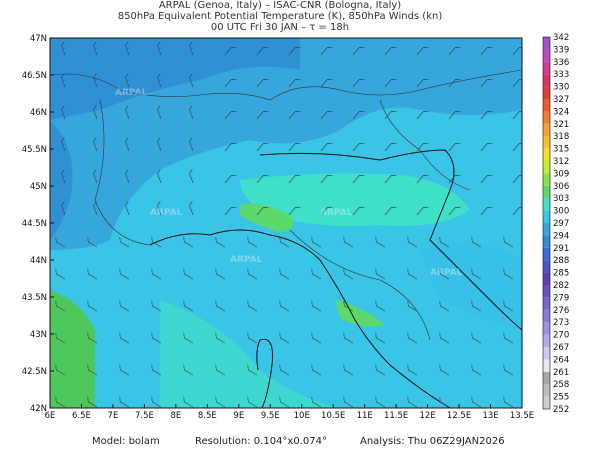  What do you see at coordinates (34, 76) in the screenshot?
I see `lat-tick-label: 46.5N` at bounding box center [34, 76].